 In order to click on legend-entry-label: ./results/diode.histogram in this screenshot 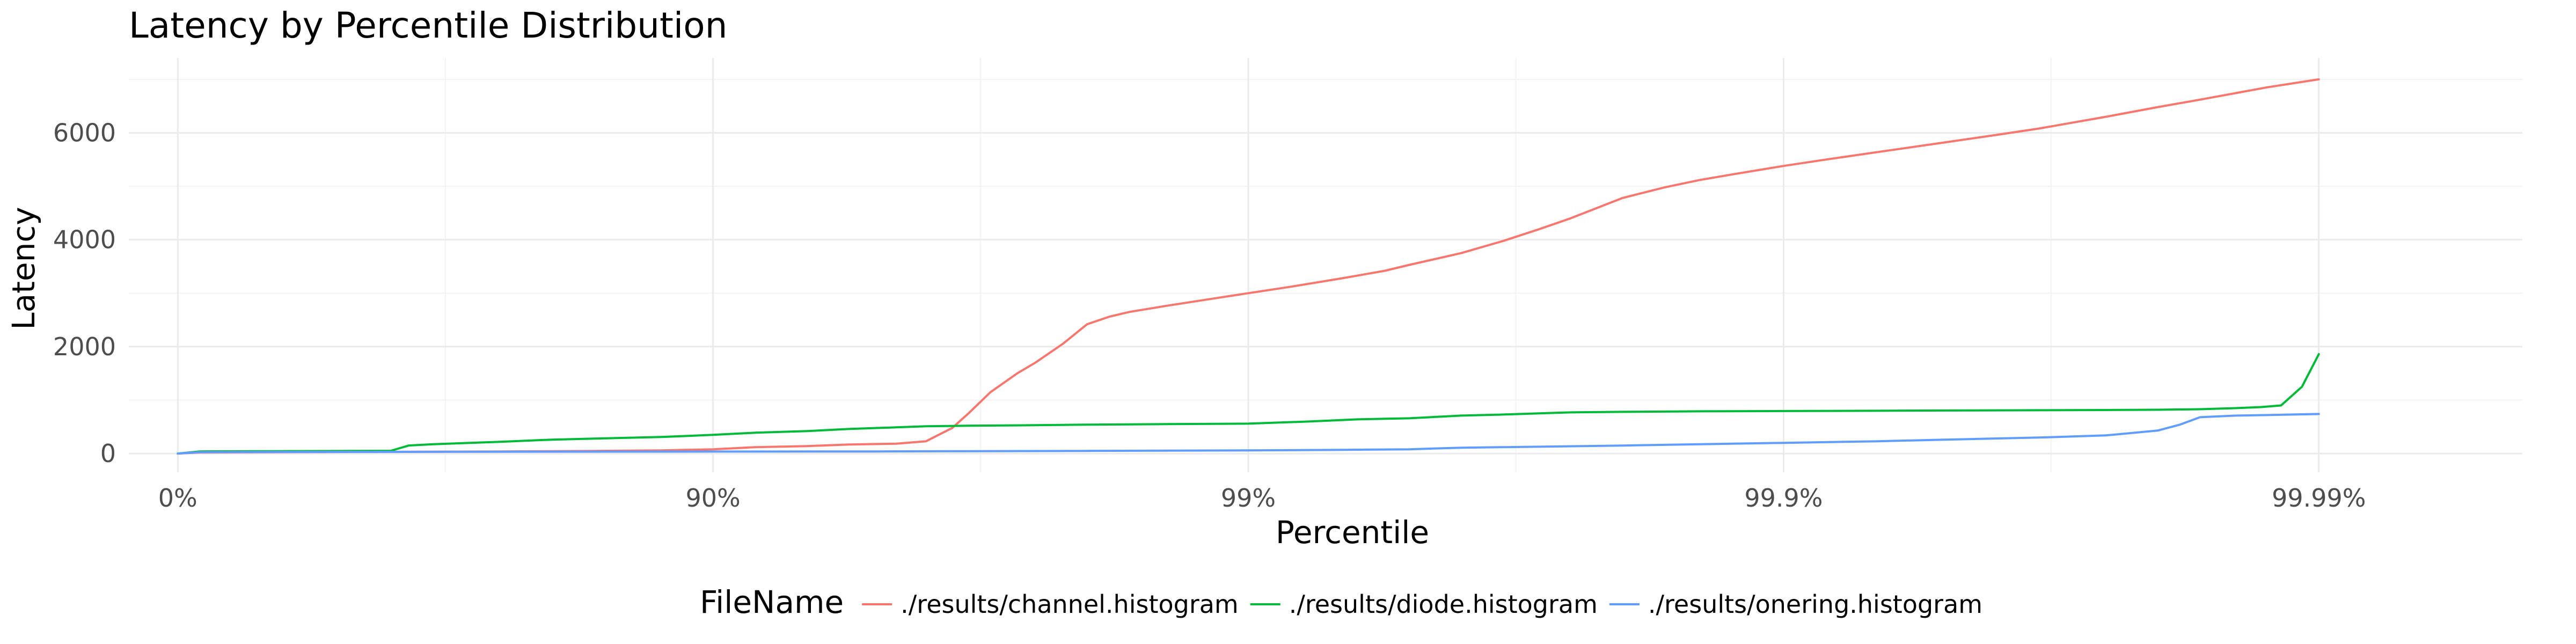, I will do `click(1443, 604)`.